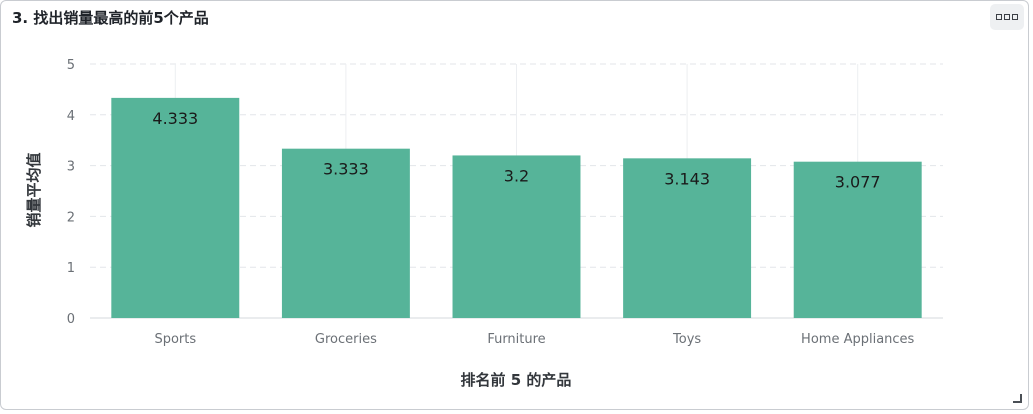 The width and height of the screenshot is (1033, 414). Describe the element at coordinates (1017, 398) in the screenshot. I see `resize-handle-icon` at that location.